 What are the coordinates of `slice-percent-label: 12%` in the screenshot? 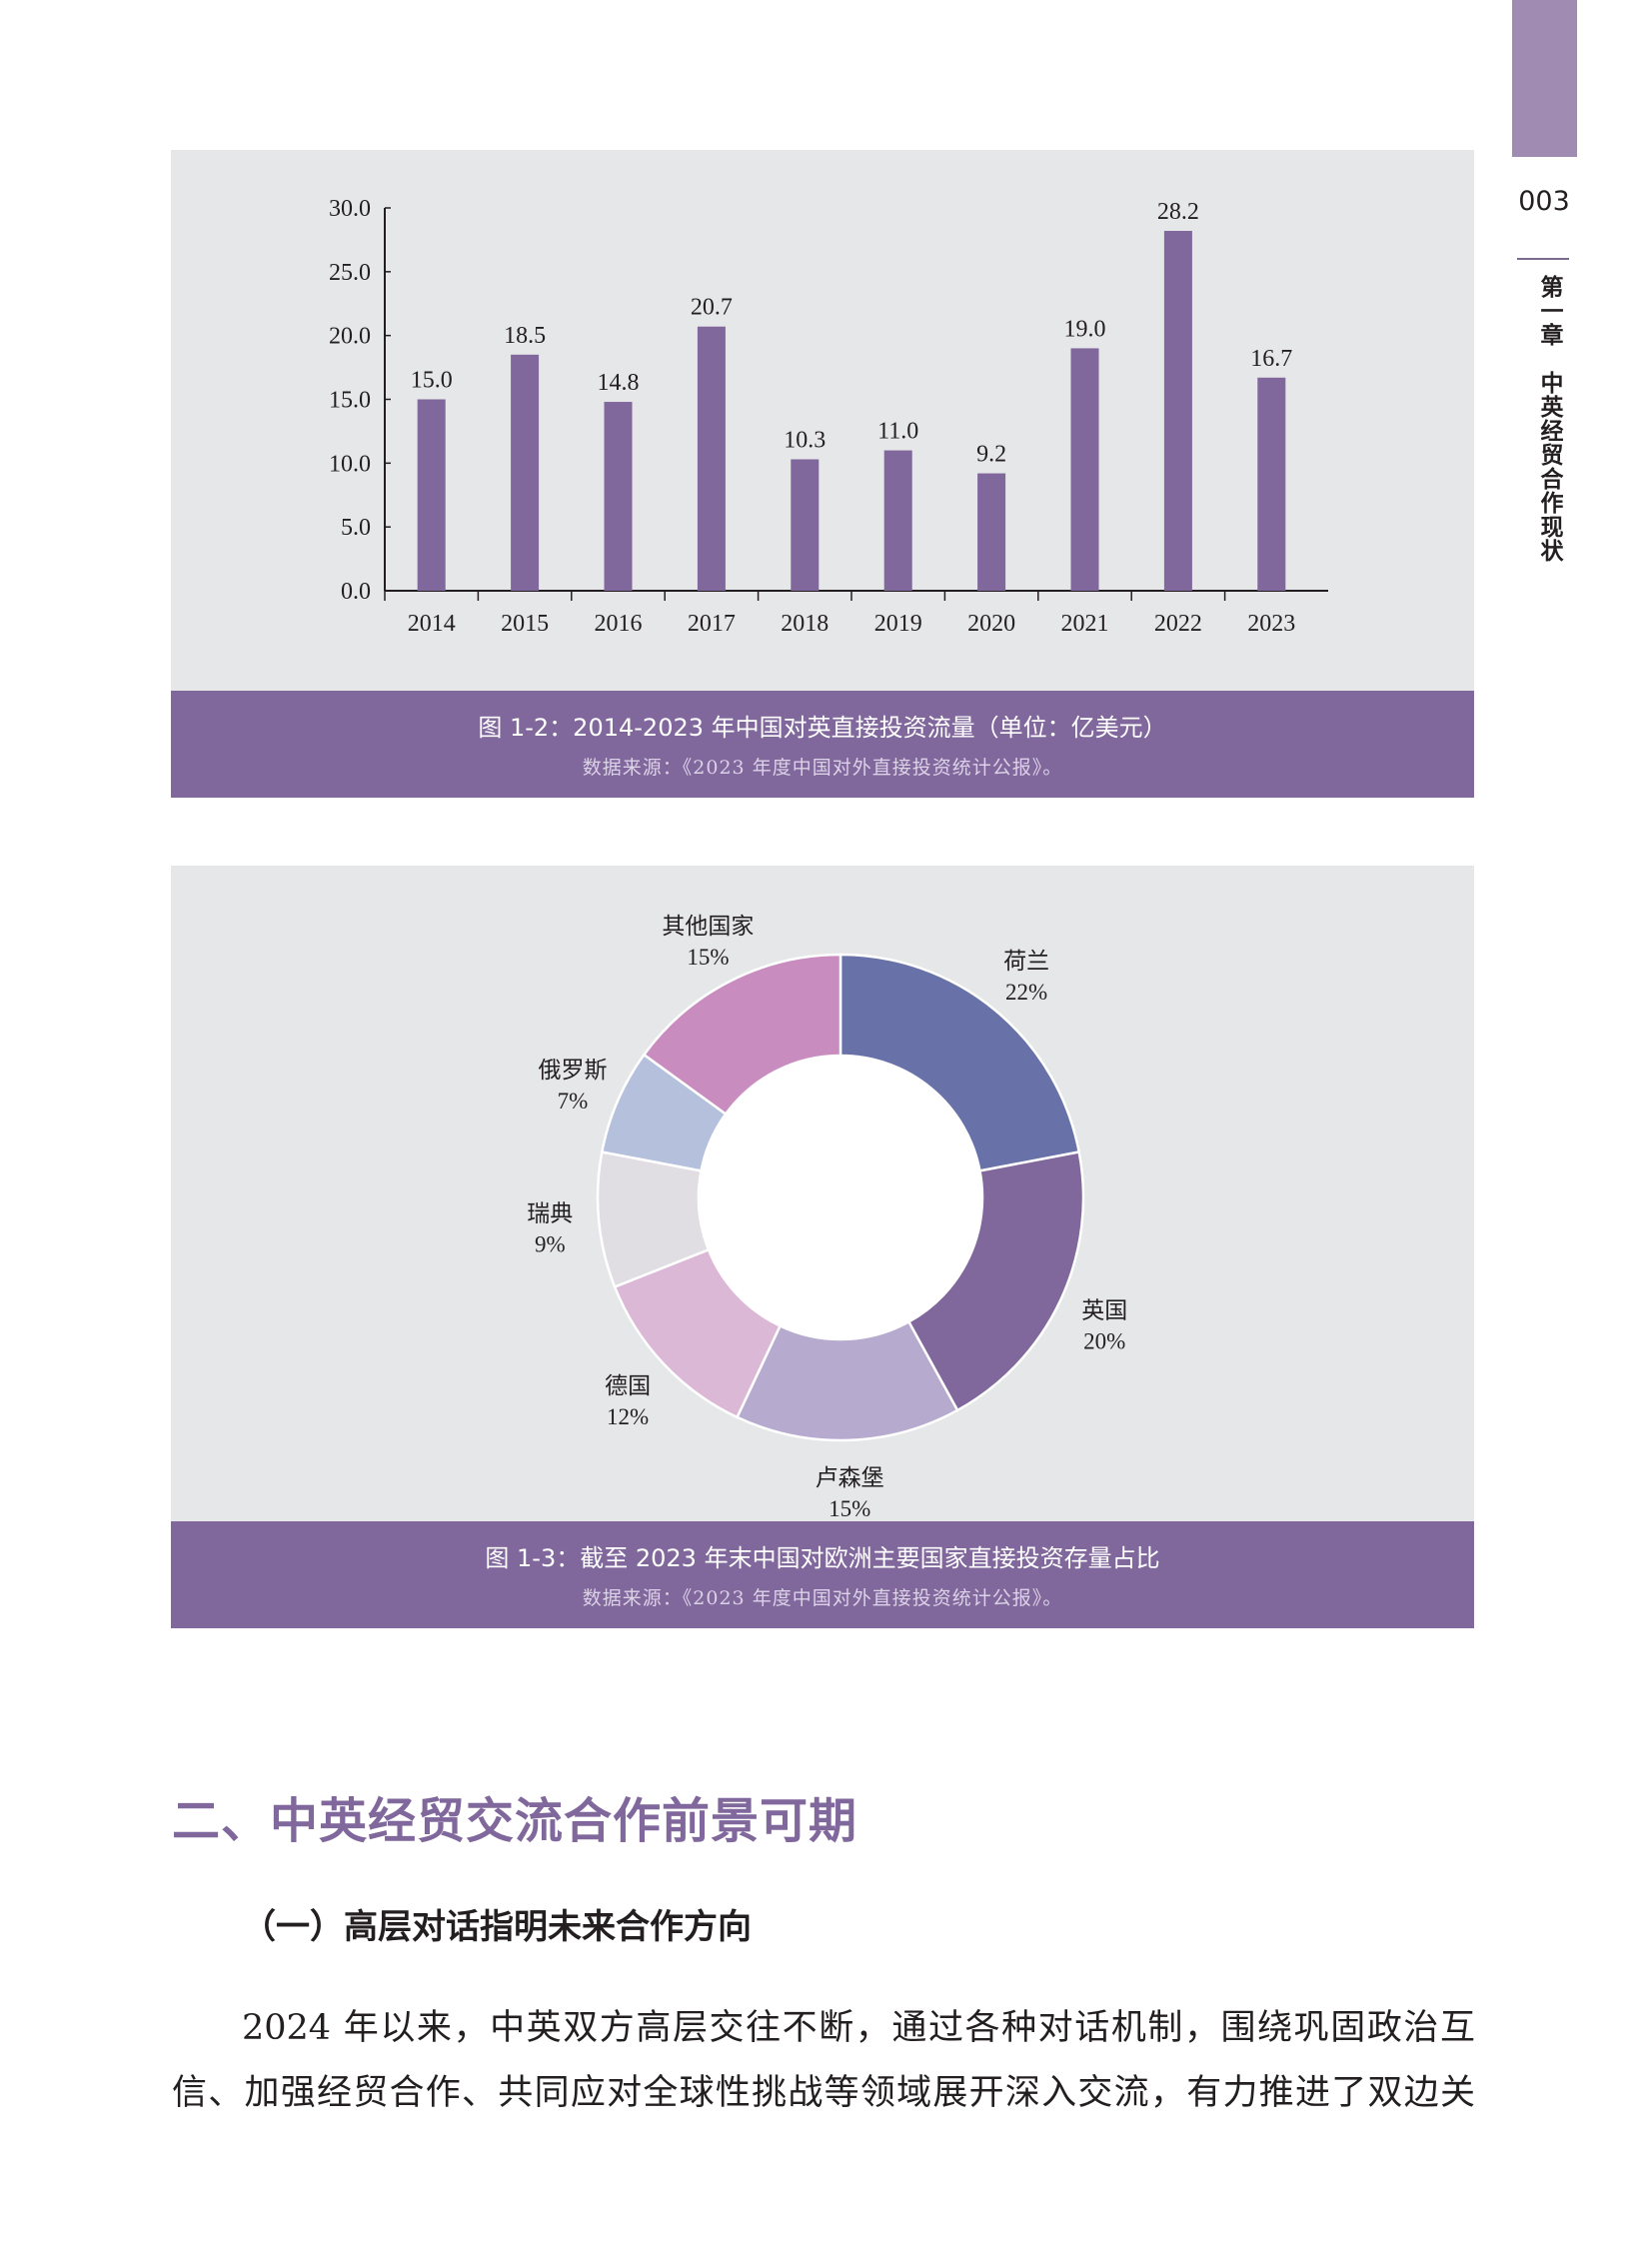 It's located at (628, 1416).